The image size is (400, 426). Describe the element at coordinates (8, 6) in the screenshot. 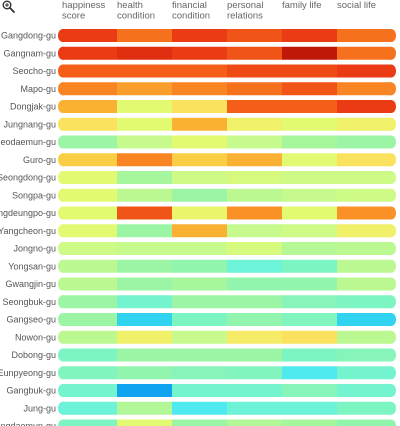

I see `zoom-in-icon` at that location.